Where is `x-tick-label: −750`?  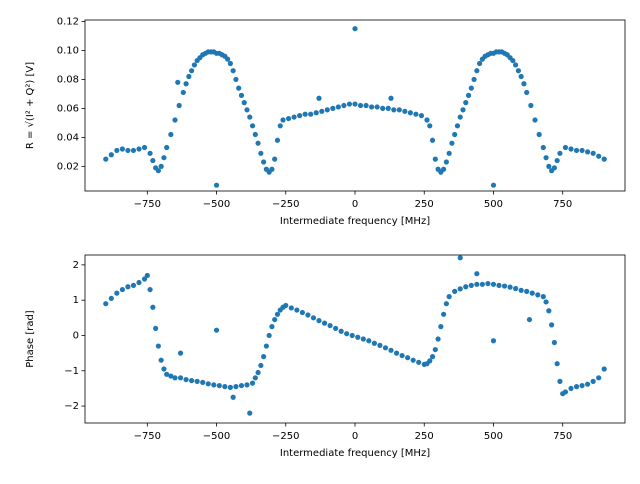 x-tick-label: −750 is located at coordinates (147, 436).